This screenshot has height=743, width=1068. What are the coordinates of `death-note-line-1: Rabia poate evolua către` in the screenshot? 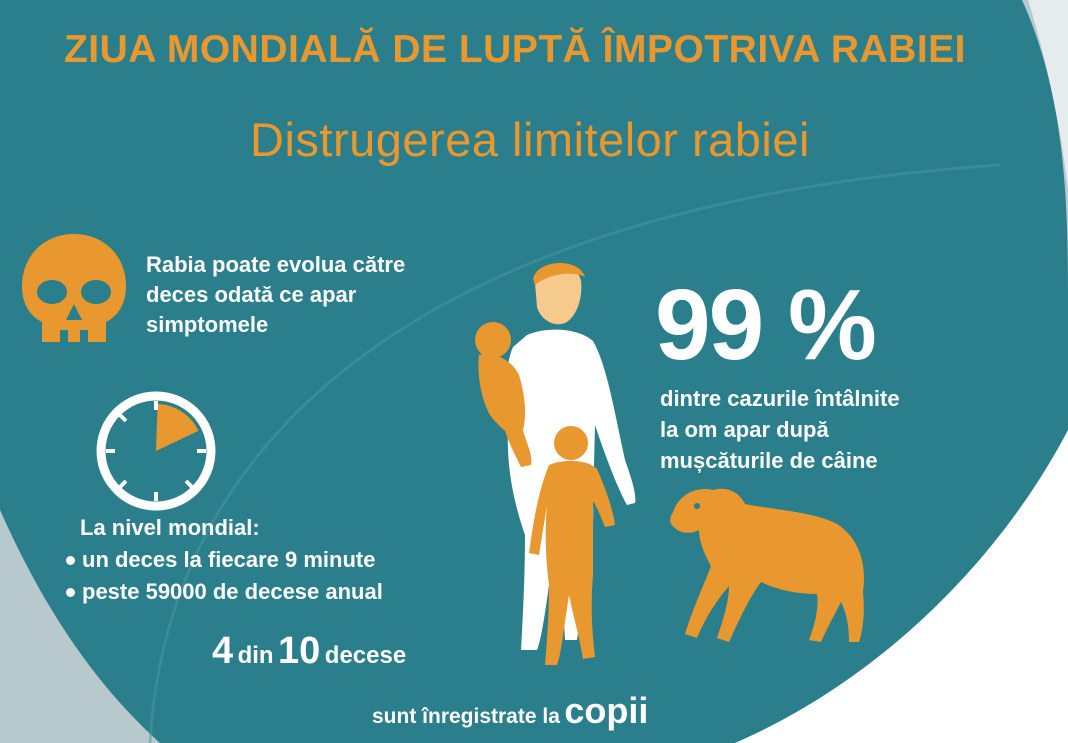 It's located at (276, 264).